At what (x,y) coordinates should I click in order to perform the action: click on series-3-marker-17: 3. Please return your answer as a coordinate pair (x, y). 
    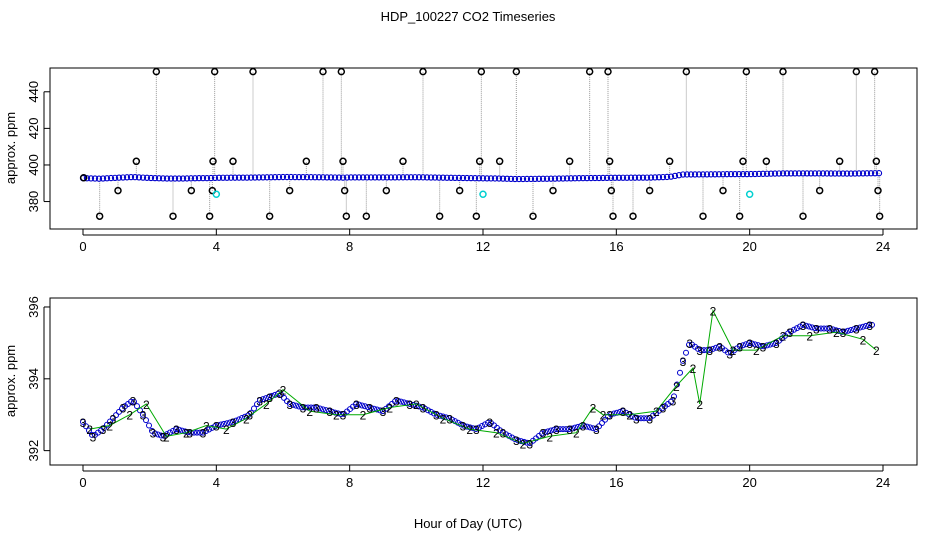
    Looking at the image, I should click on (279, 394).